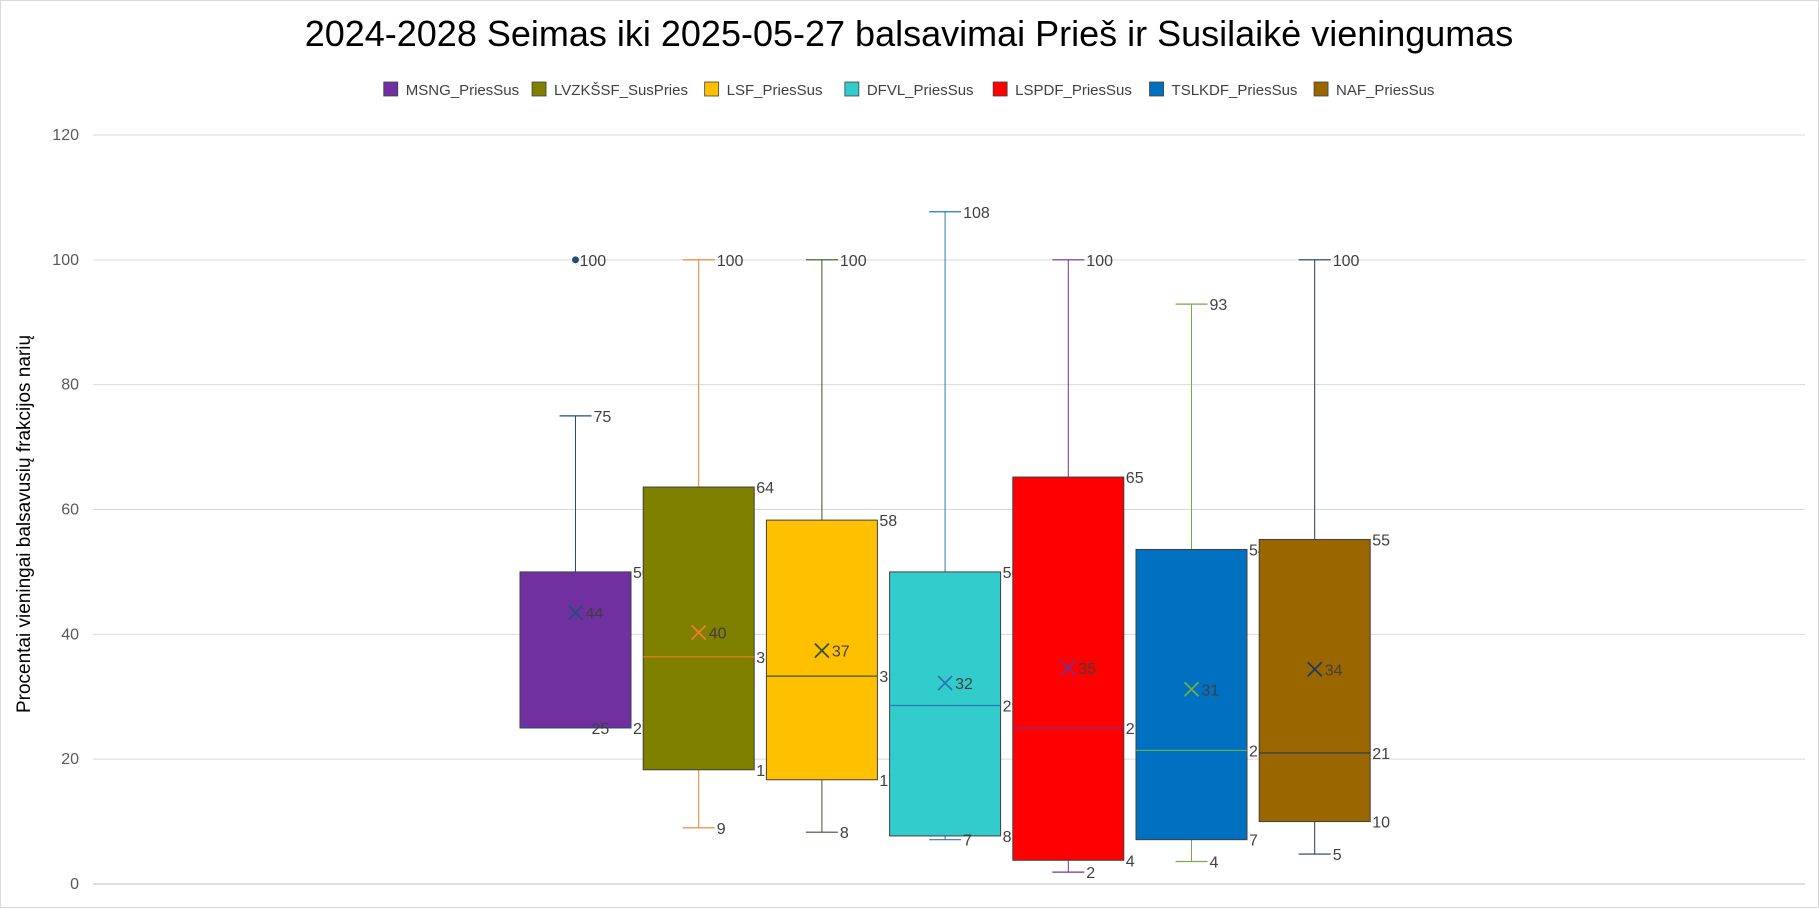  What do you see at coordinates (964, 684) in the screenshot?
I see `mean-label: 32` at bounding box center [964, 684].